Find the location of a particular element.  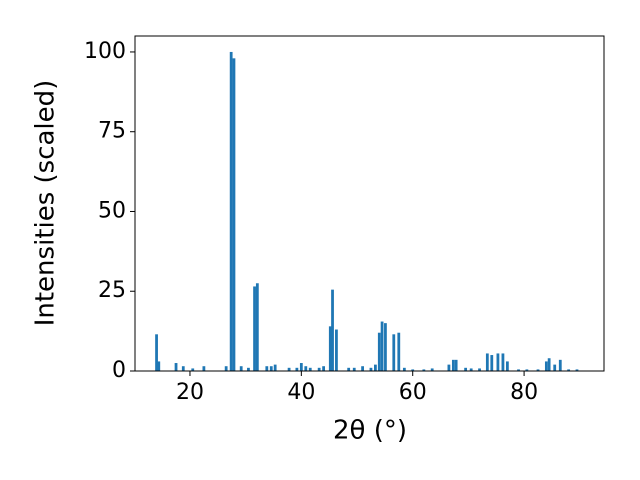

x-tick-label: 20 is located at coordinates (190, 392).